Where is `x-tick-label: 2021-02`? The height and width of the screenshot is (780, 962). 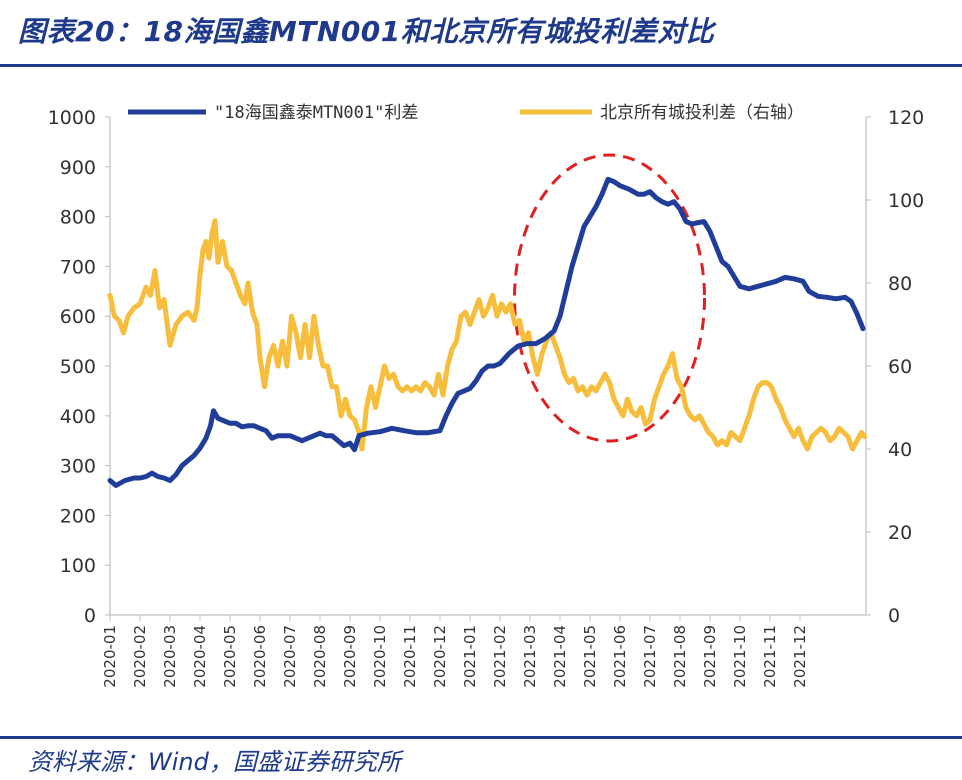
x-tick-label: 2021-02 is located at coordinates (500, 656).